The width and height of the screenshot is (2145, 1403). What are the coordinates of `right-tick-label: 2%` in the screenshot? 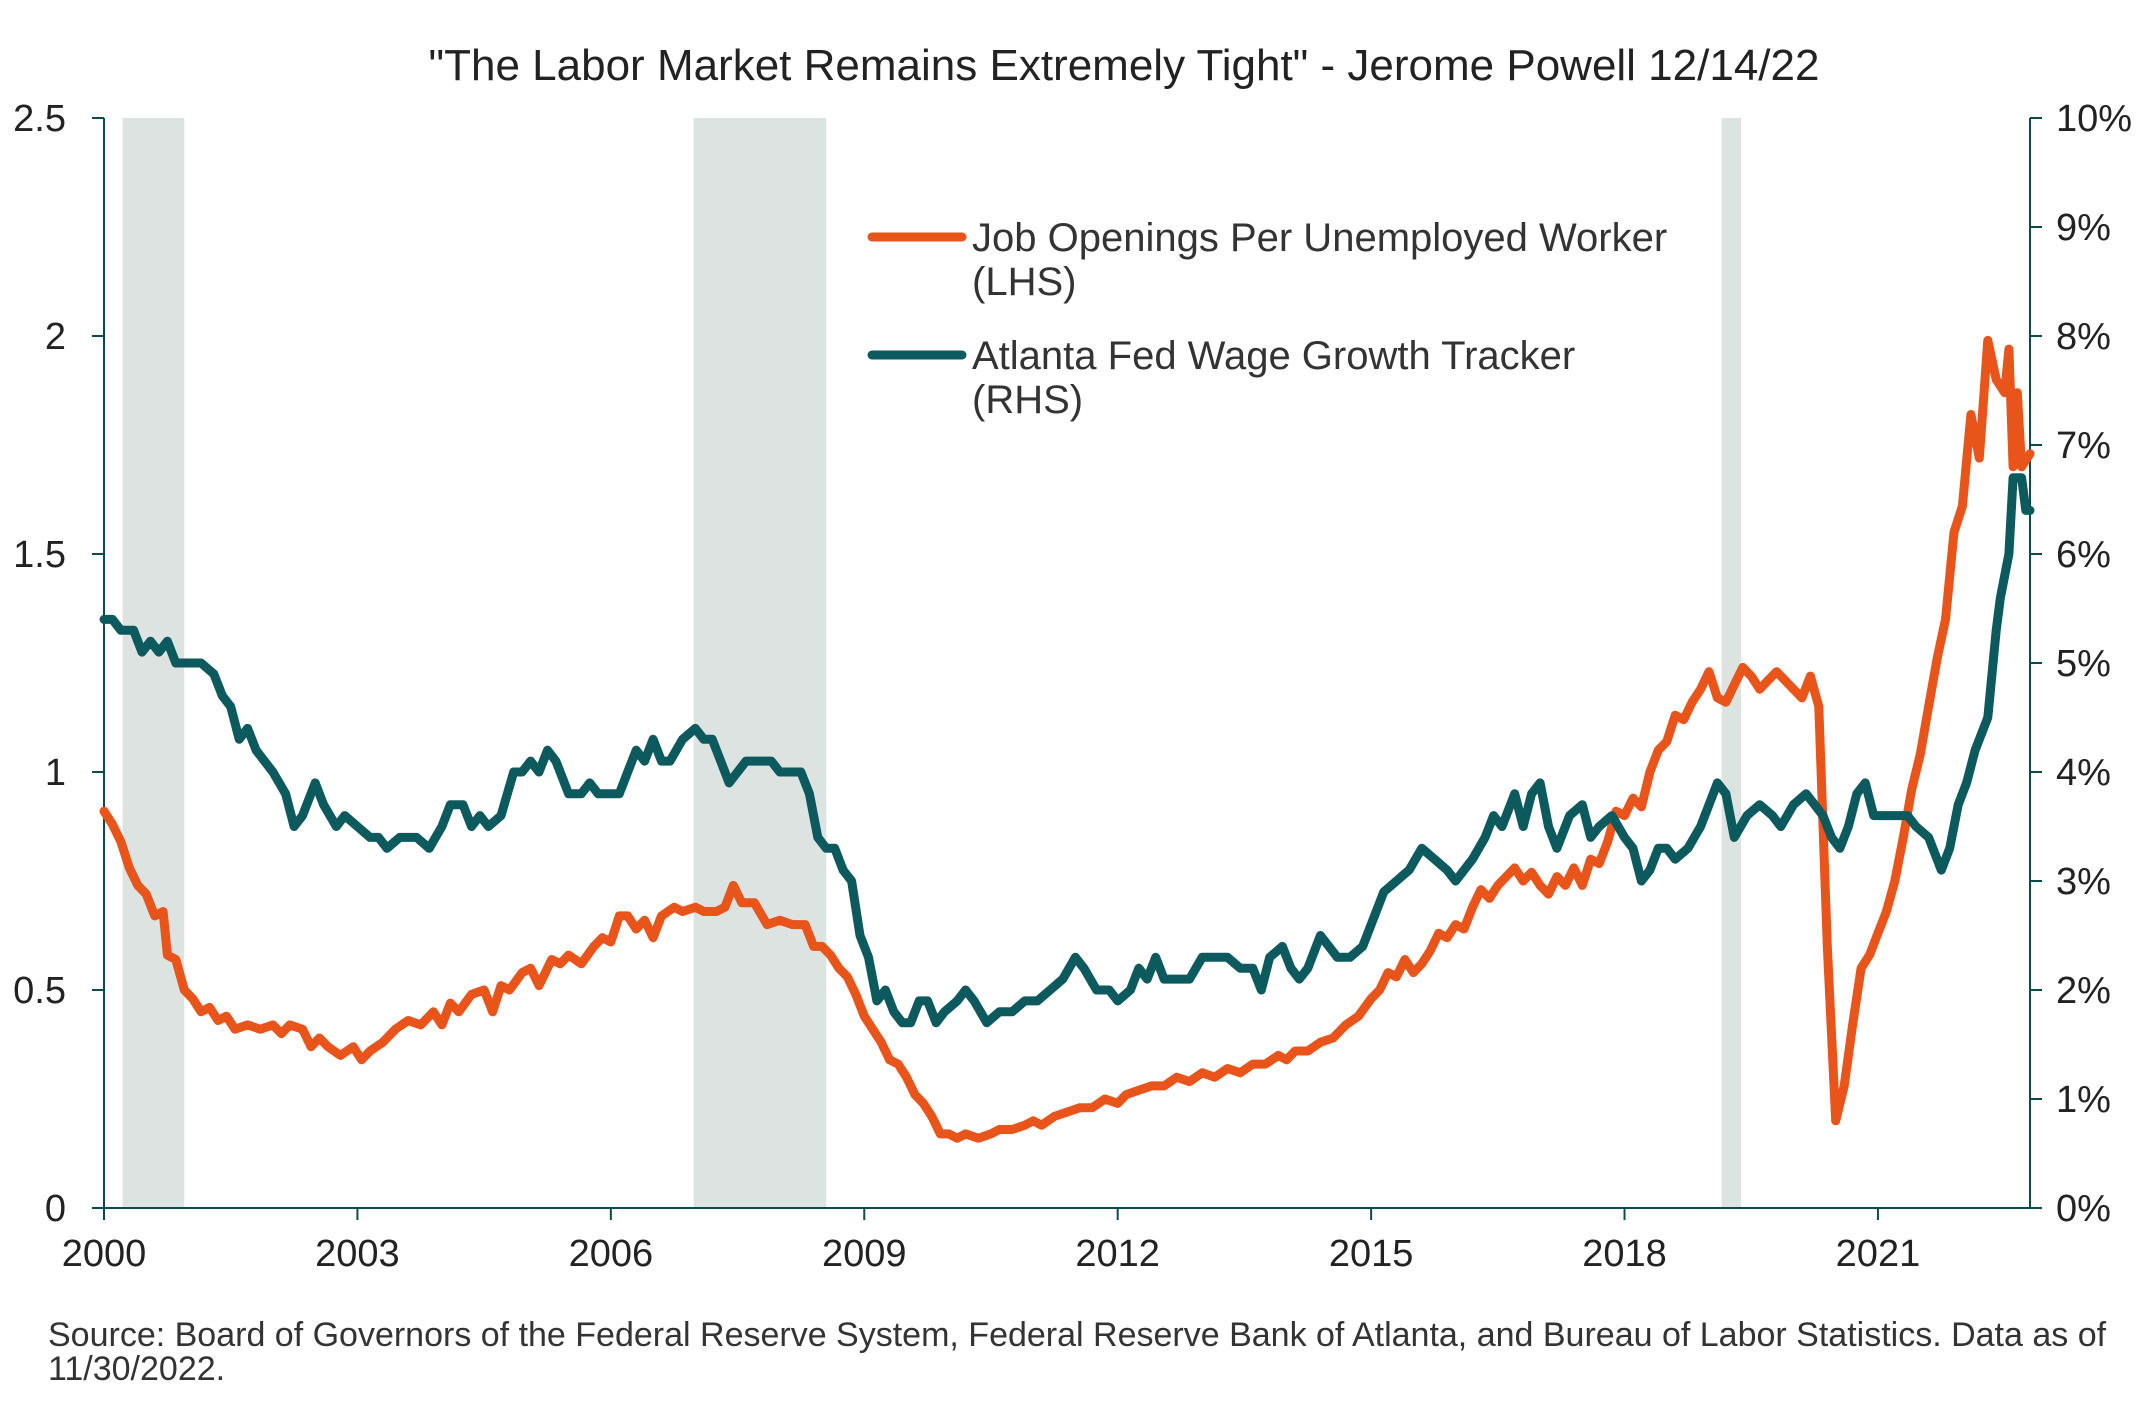 It's located at (2083, 991).